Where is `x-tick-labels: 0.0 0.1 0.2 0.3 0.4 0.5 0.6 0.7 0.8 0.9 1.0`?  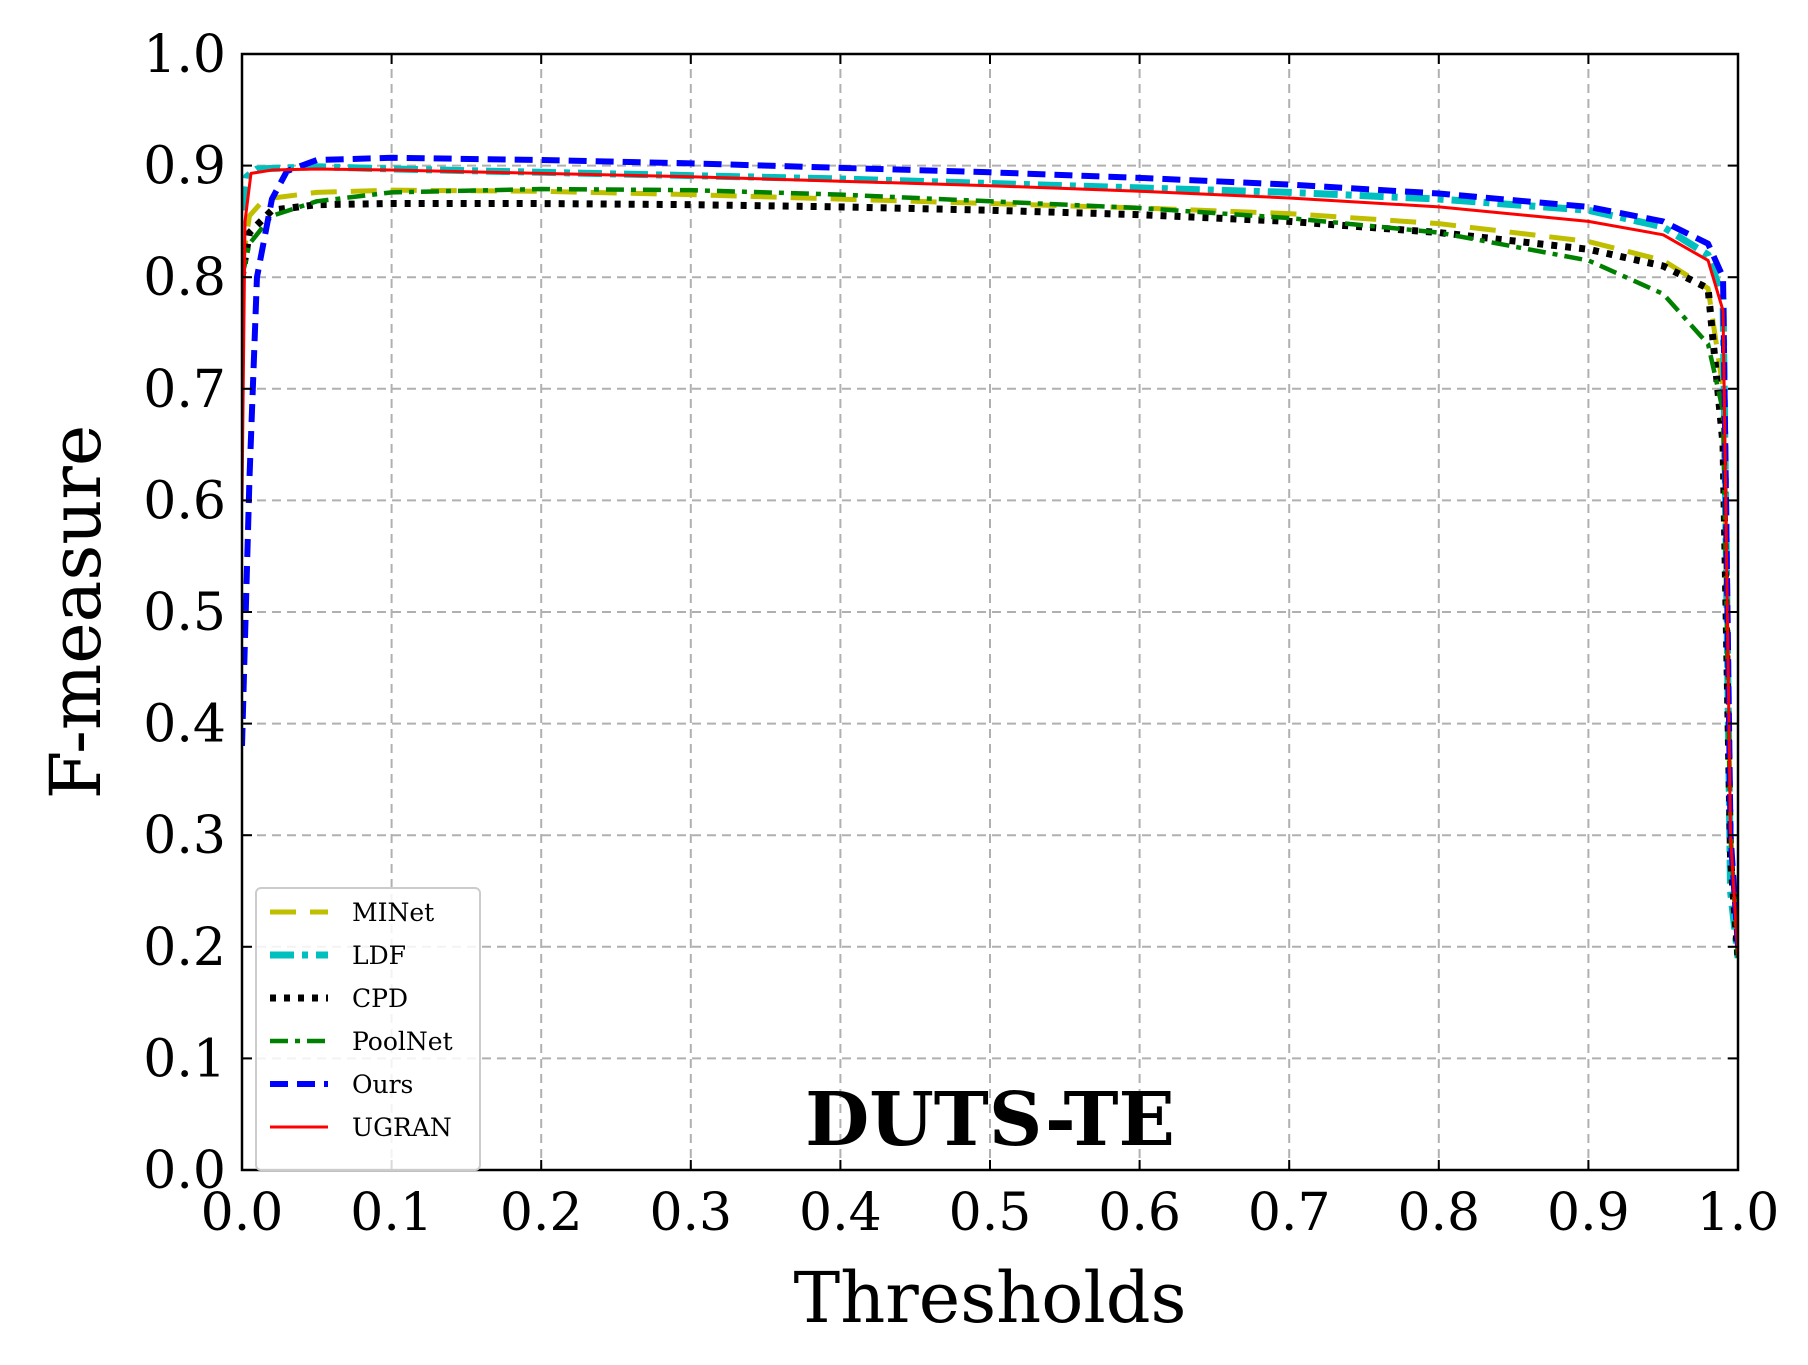
x-tick-labels: 0.0 0.1 0.2 0.3 0.4 0.5 0.6 0.7 0.8 0.9 1.0 is located at coordinates (990, 1213).